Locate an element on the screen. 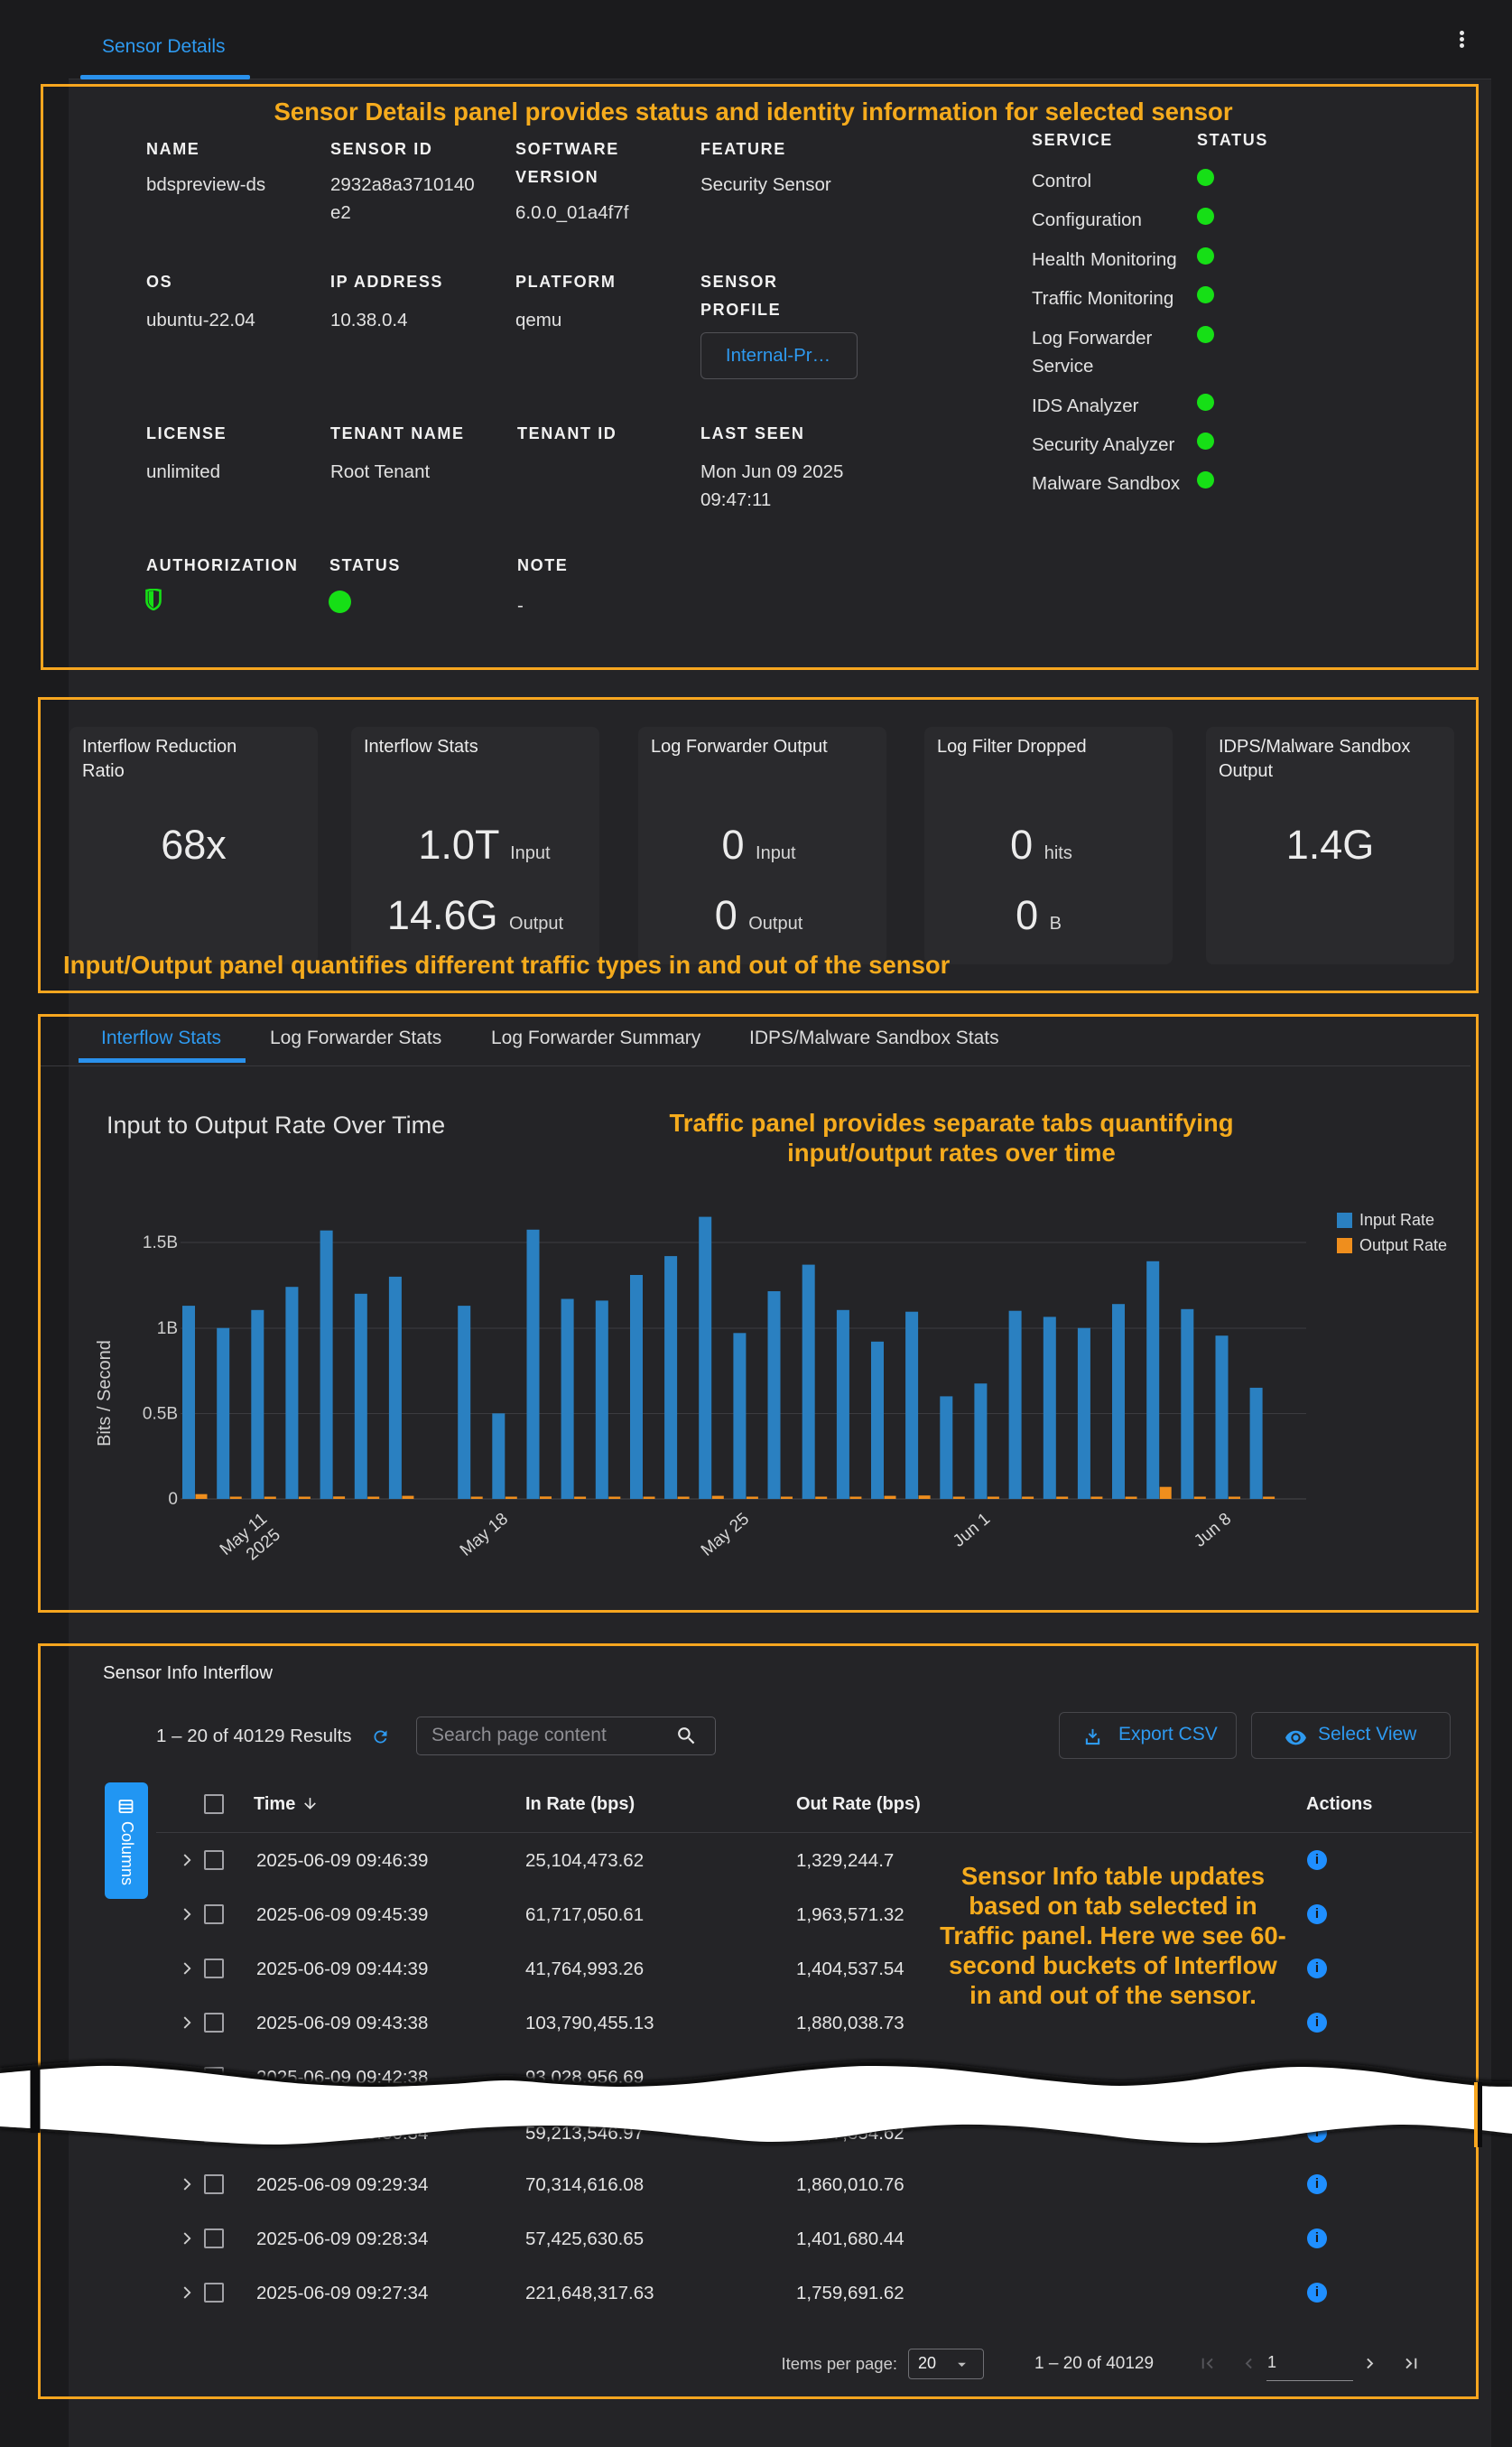 This screenshot has width=1512, height=2447. svg-text: May 18 is located at coordinates (484, 1535).